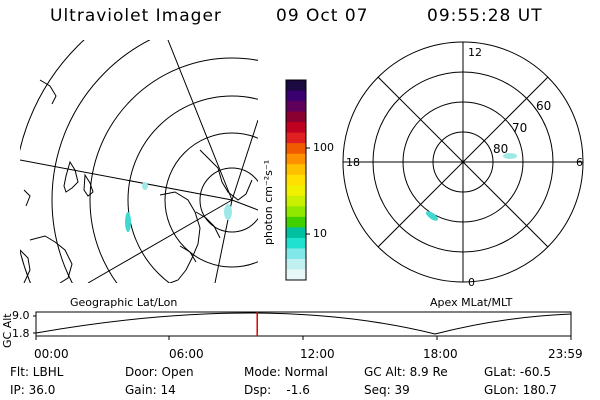  Describe the element at coordinates (322, 16) in the screenshot. I see `date-label: 09 Oct 07` at that location.